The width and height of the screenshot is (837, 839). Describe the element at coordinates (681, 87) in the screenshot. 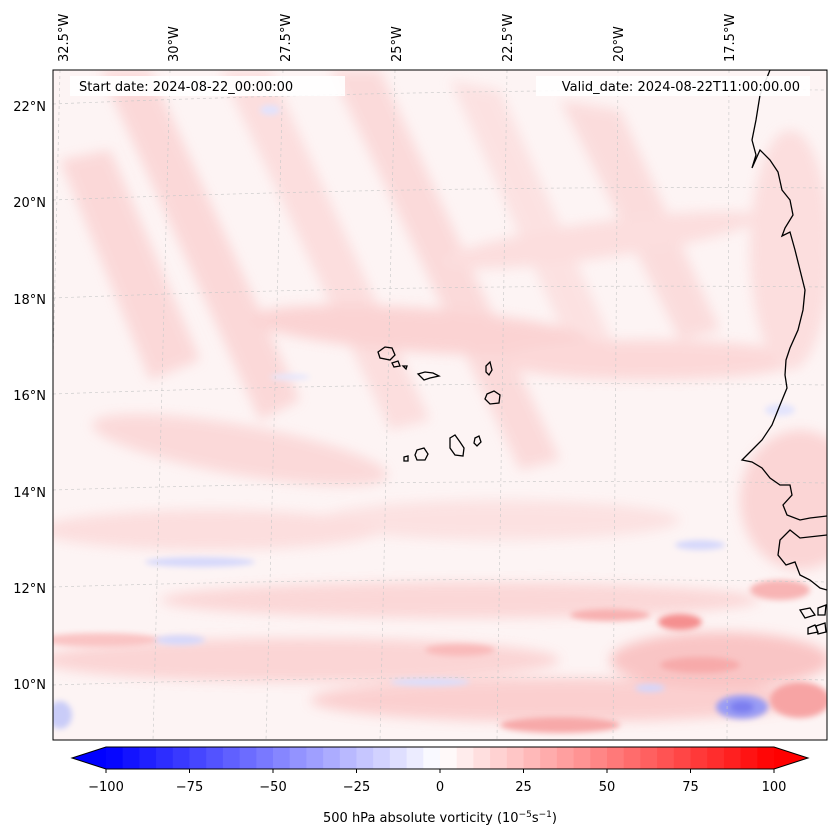

I see `valid-date-text: Valid_date: 2024-08-22T11:00:00.00` at that location.